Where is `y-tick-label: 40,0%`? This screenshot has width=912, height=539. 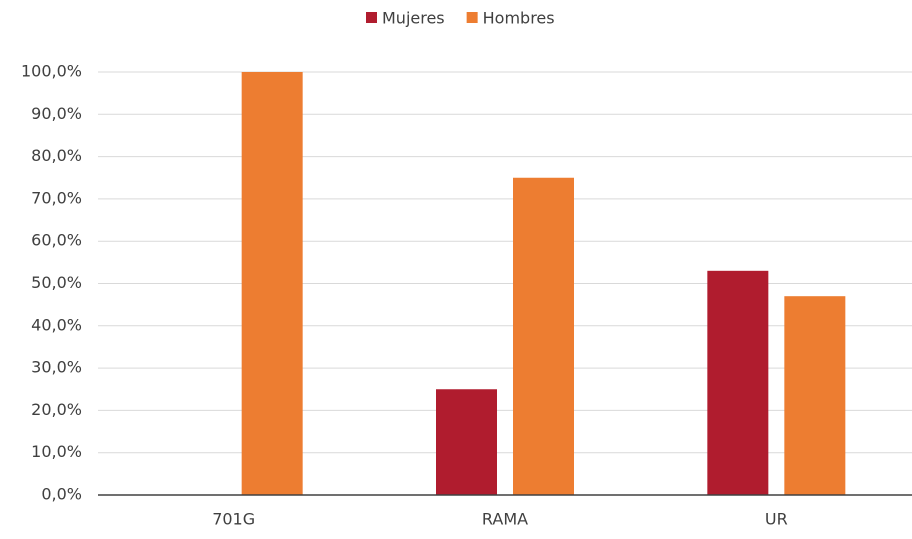
y-tick-label: 40,0% is located at coordinates (56, 324).